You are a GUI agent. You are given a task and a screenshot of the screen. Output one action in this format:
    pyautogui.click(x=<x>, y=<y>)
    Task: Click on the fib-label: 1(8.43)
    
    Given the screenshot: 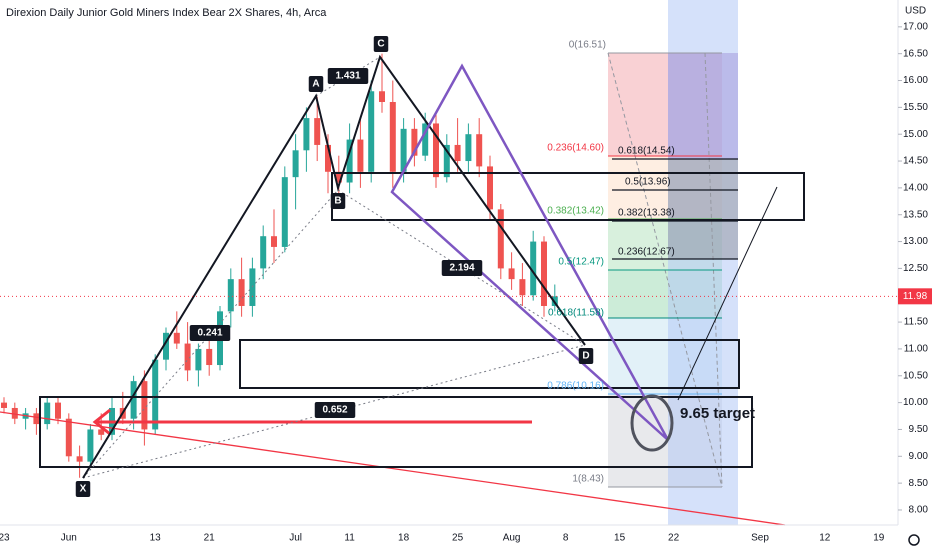 What is the action you would take?
    pyautogui.click(x=588, y=479)
    